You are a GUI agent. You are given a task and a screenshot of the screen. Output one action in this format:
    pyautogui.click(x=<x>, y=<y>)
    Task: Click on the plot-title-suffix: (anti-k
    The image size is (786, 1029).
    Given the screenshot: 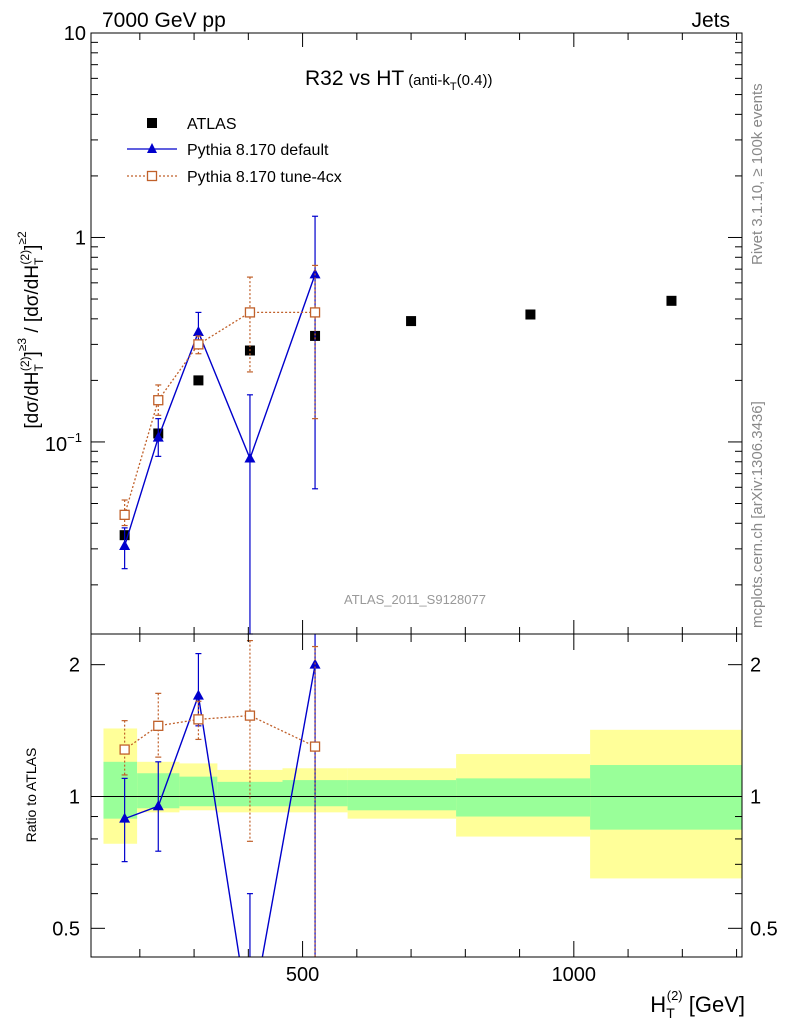 What is the action you would take?
    pyautogui.click(x=429, y=80)
    